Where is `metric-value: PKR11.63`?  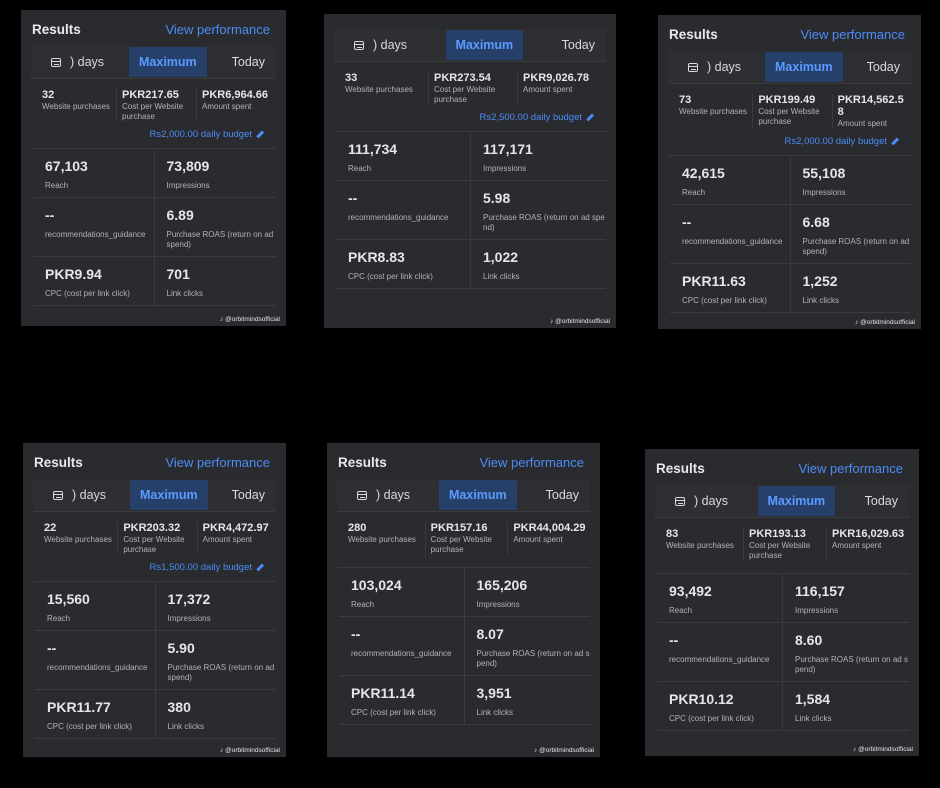 metric-value: PKR11.63 is located at coordinates (714, 281).